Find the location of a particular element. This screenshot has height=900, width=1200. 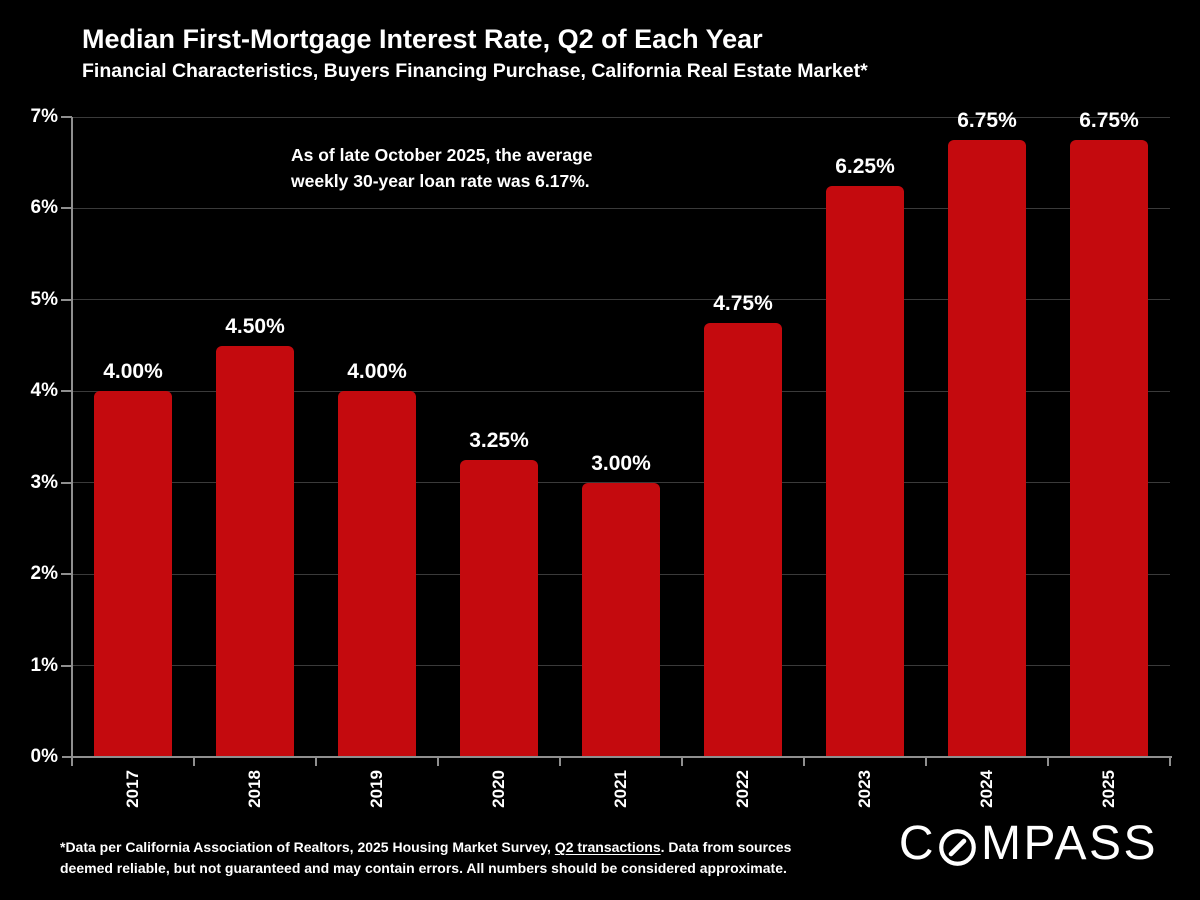

gridline-7pct is located at coordinates (621, 117).